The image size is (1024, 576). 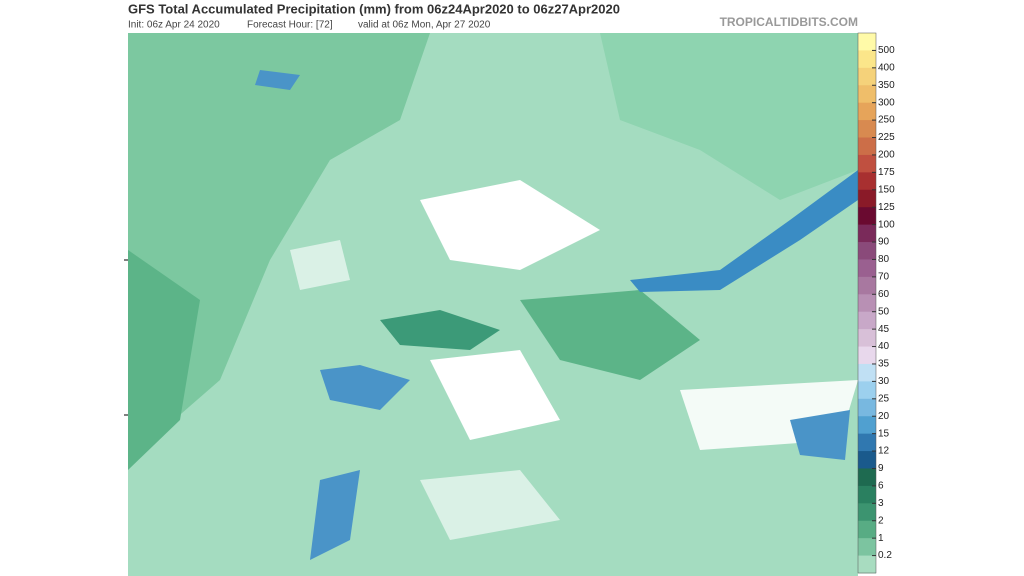 I want to click on colorbar-label: 30, so click(x=884, y=381).